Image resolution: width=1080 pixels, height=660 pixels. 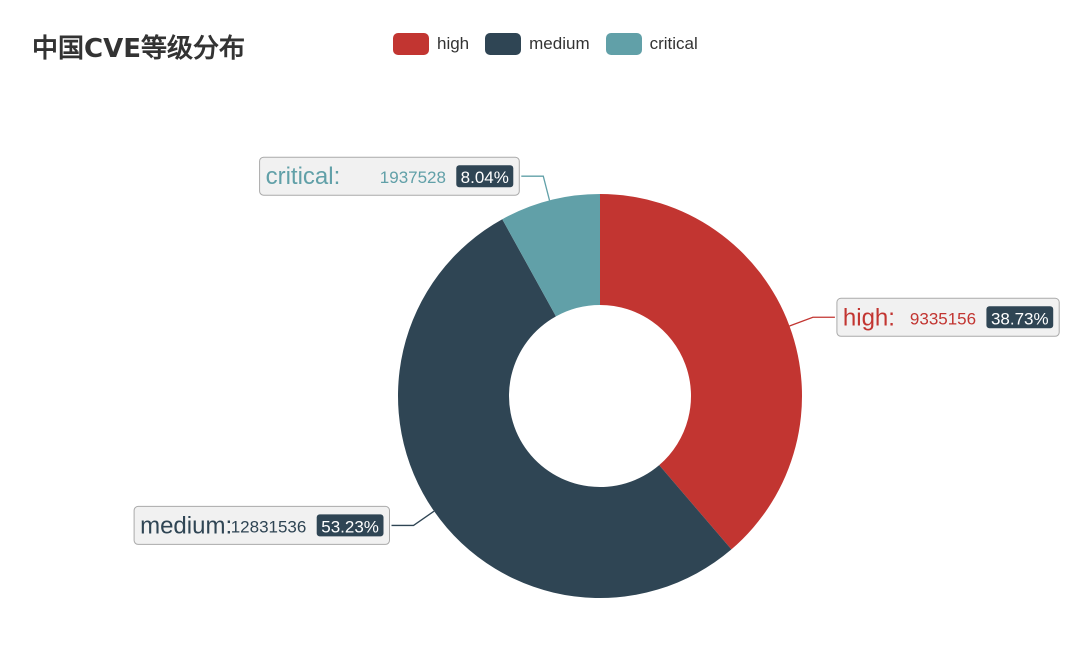 I want to click on slice-label-value: 1937528, so click(x=413, y=177).